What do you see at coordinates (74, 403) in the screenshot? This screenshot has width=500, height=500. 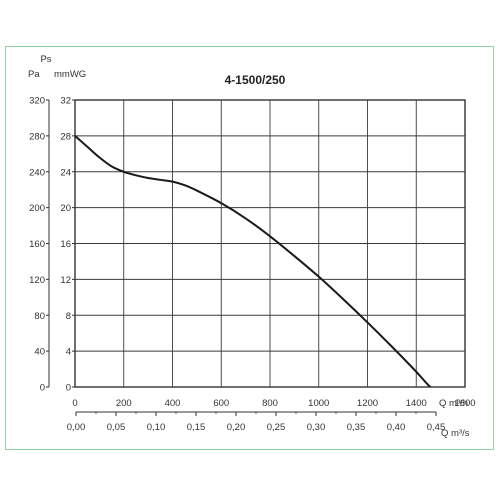 I see `x-top-tick-label: 0` at bounding box center [74, 403].